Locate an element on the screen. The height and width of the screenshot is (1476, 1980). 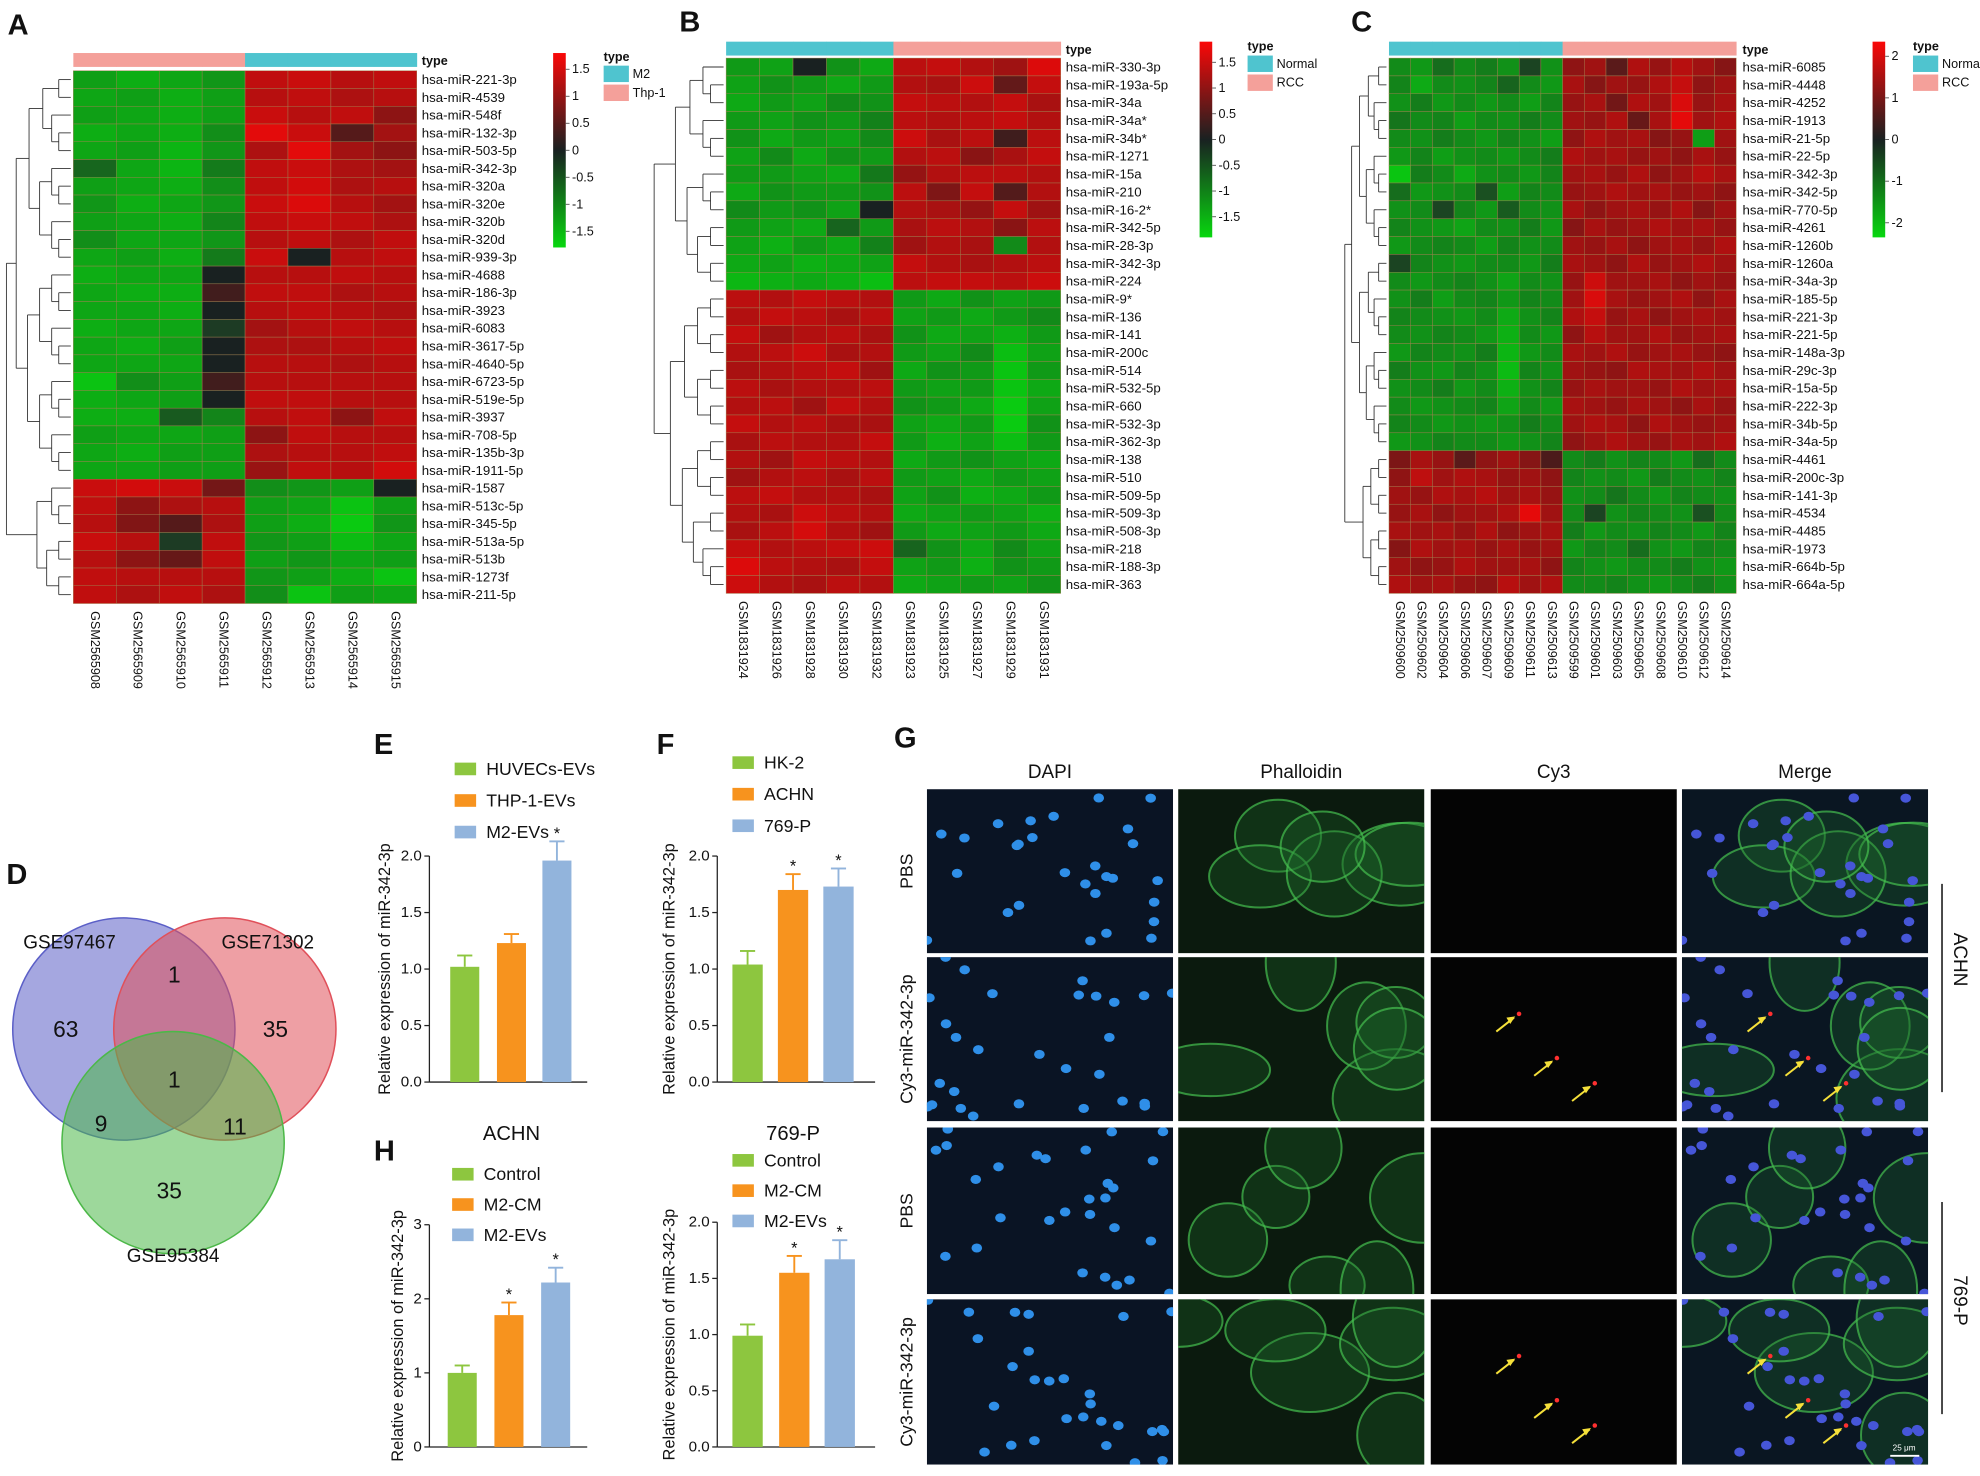
row-label: hsa-miR-320d is located at coordinates (463, 239).